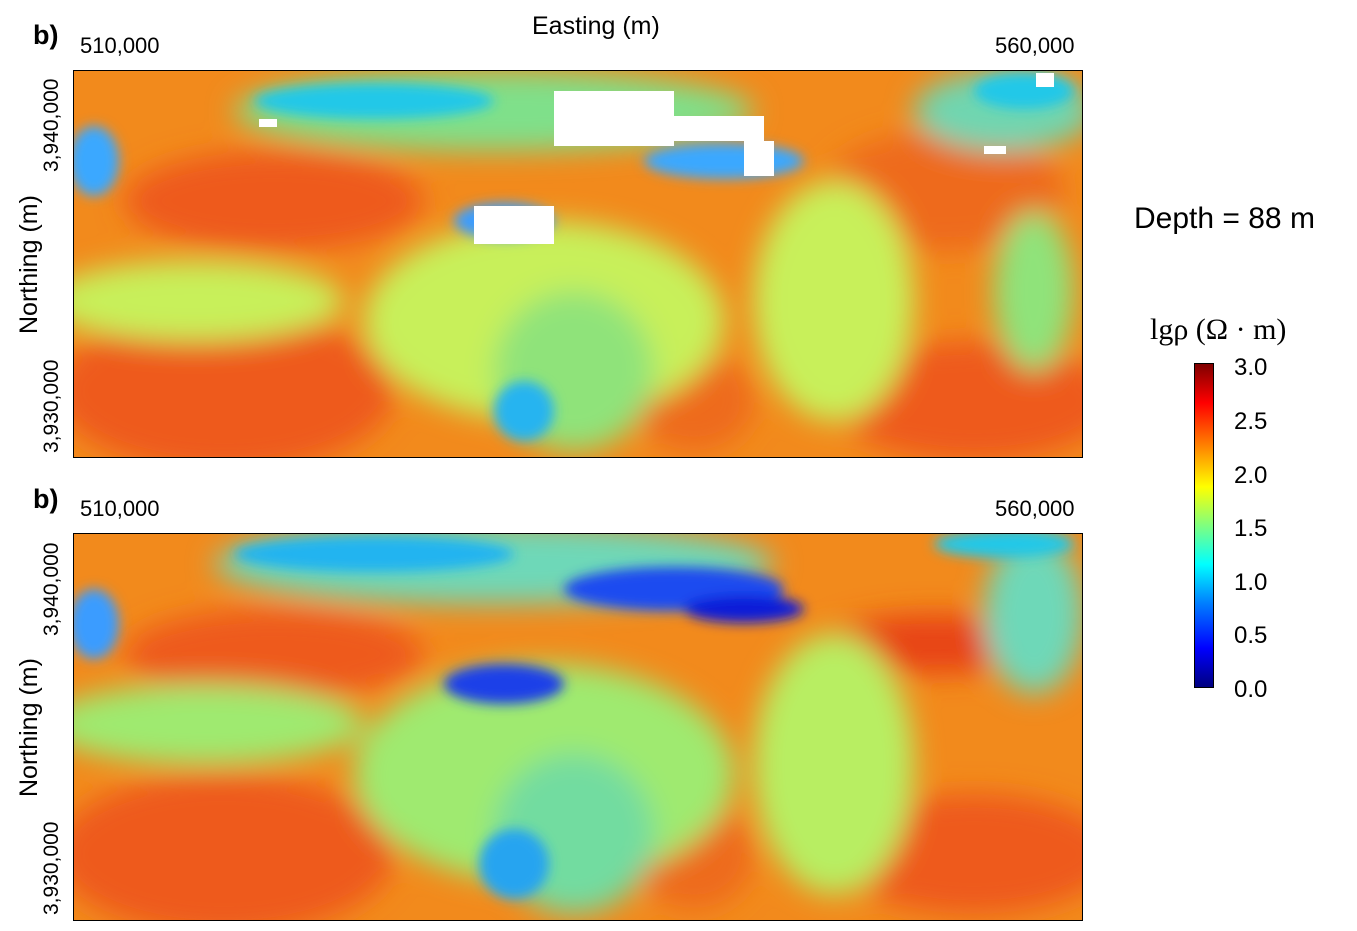  Describe the element at coordinates (1035, 45) in the screenshot. I see `top-x-tick-560000: 560,000` at that location.